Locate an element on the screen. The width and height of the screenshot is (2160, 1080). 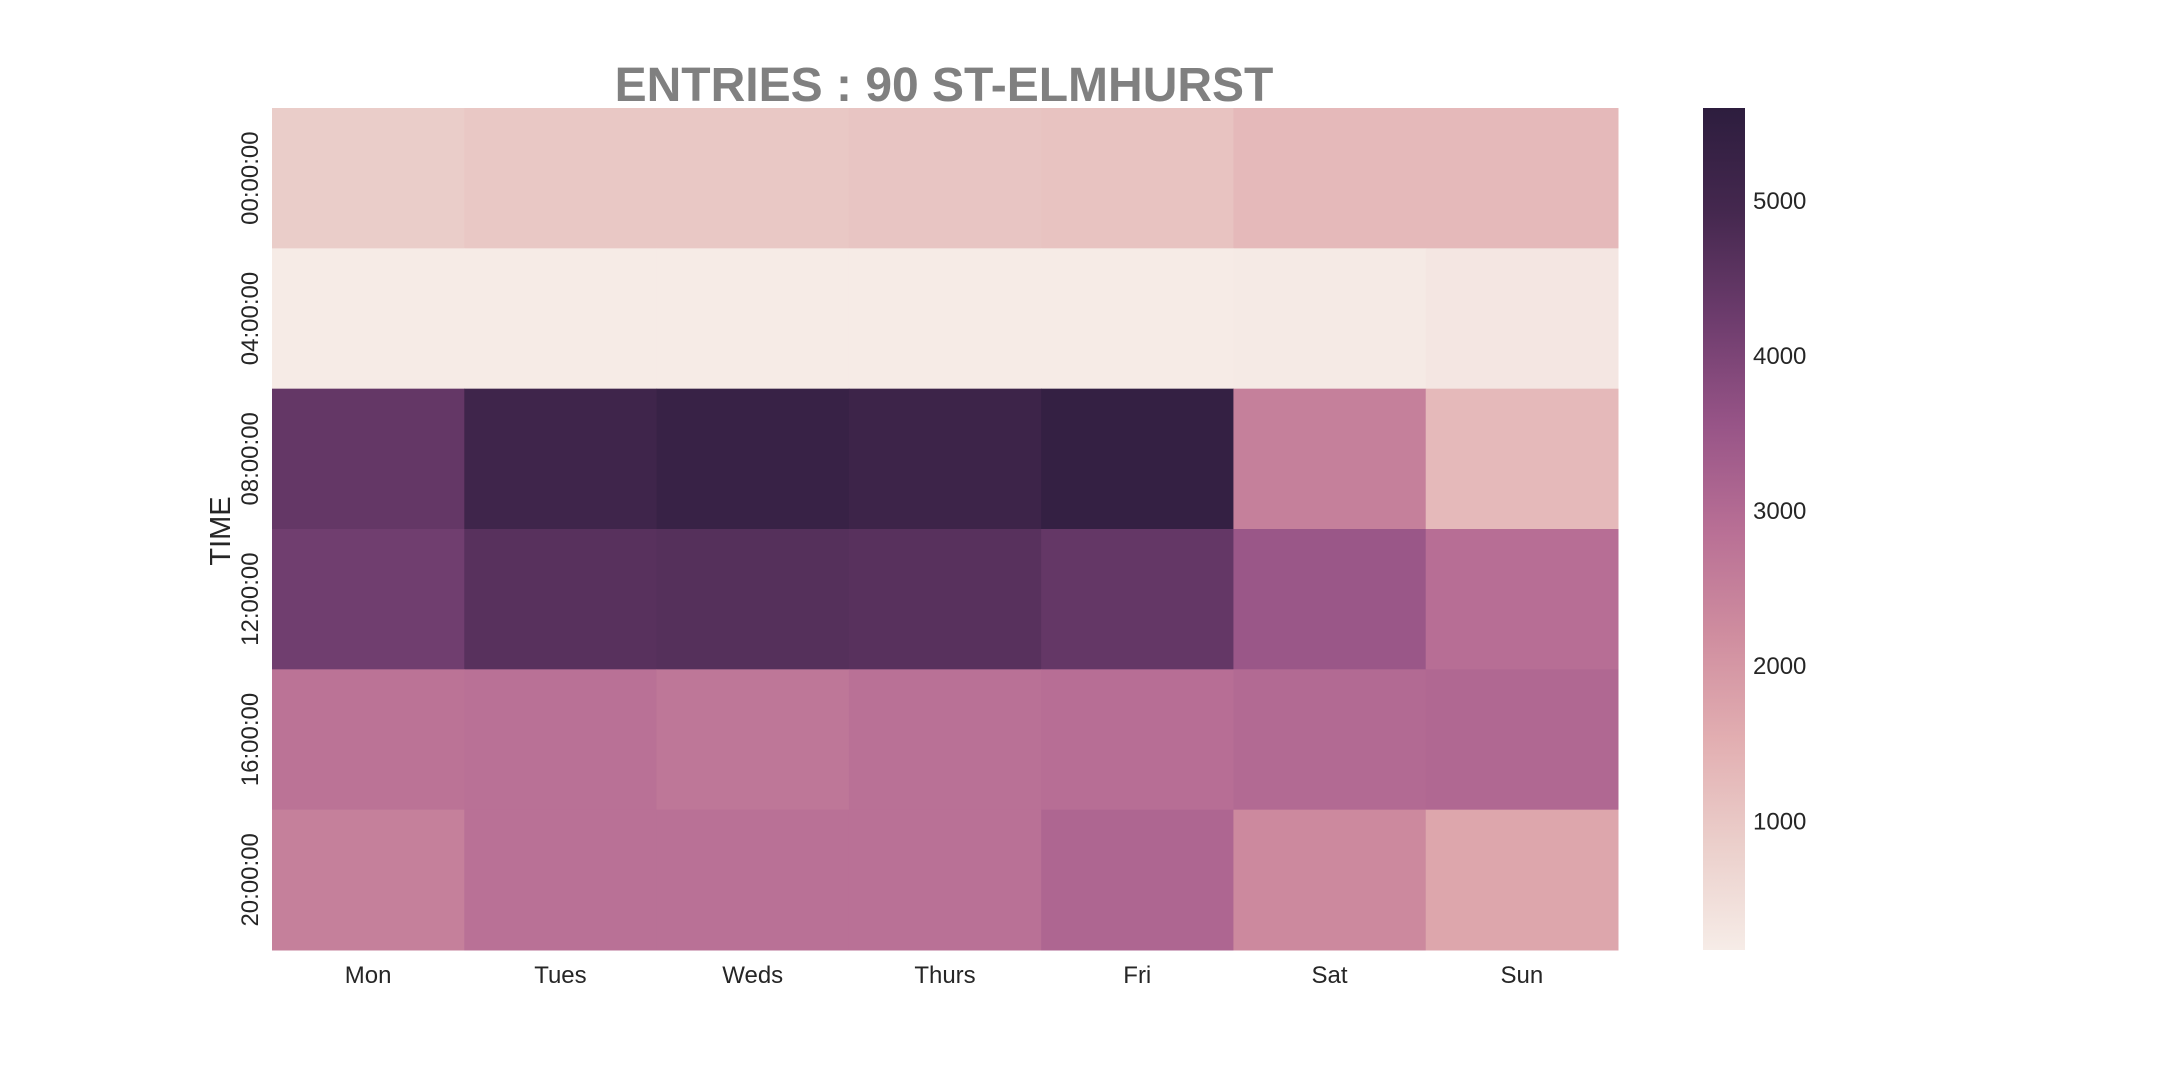
colorbar-tick-label: 4000 is located at coordinates (1779, 356).